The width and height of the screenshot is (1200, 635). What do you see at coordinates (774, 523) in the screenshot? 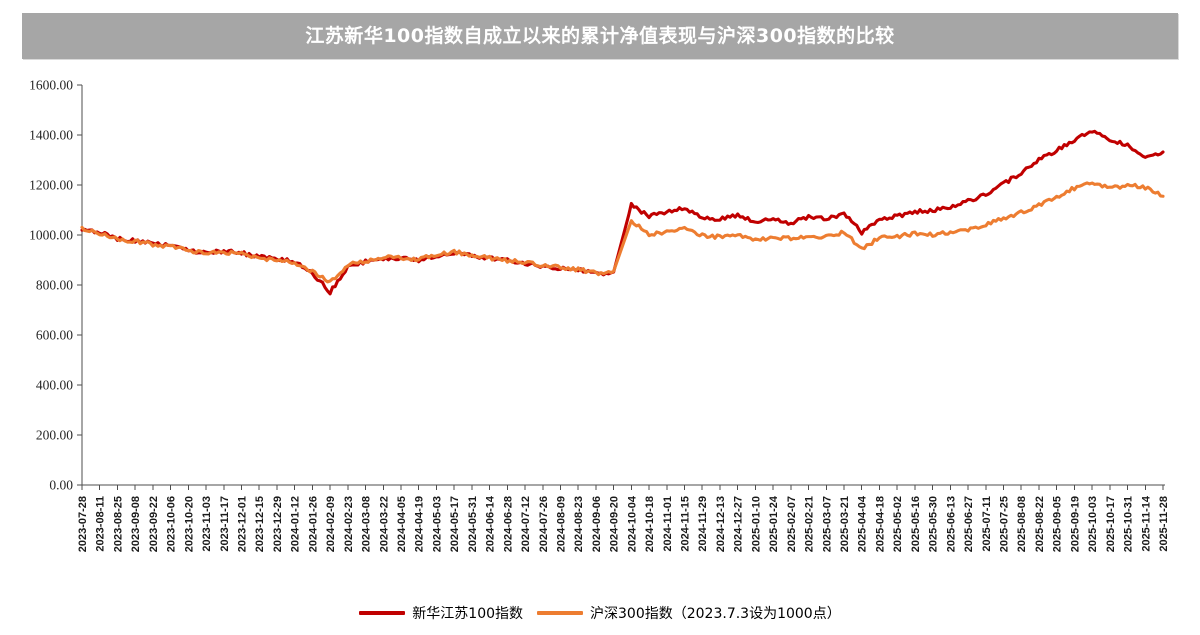
I see `x-axis-tick-label: 2025-01-24` at bounding box center [774, 523].